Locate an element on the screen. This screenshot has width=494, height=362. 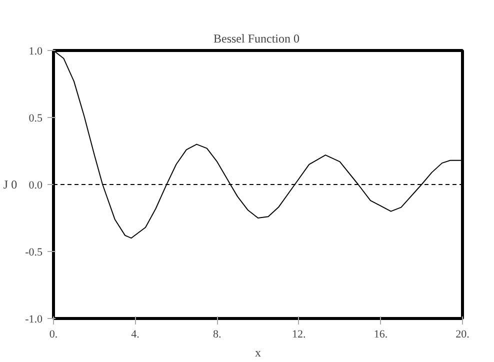
y-tick-label: -0.5 is located at coordinates (34, 252).